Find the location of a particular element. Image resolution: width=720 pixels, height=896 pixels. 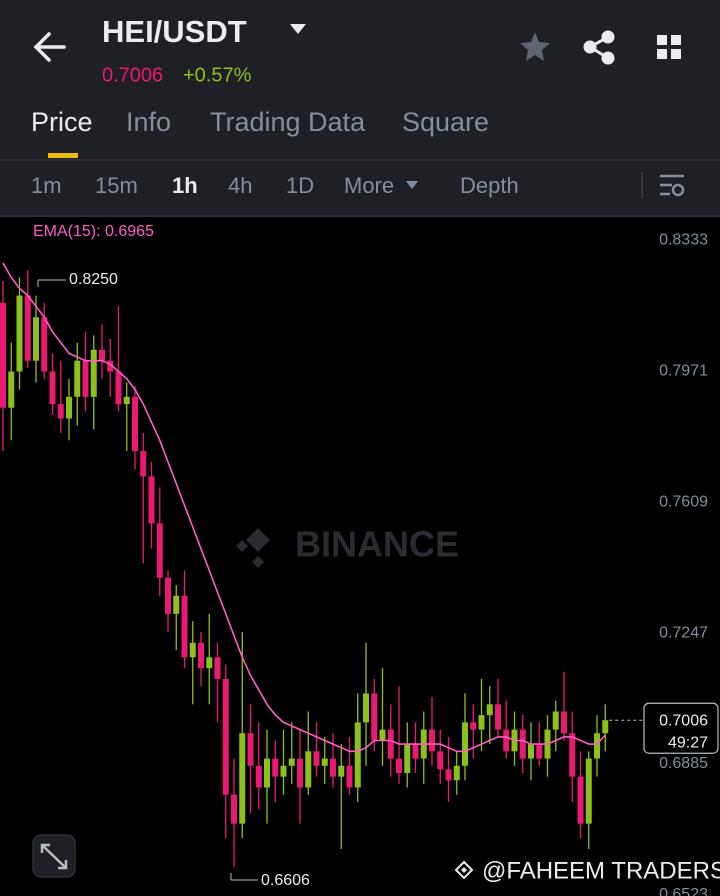

interval: Depth is located at coordinates (489, 185).